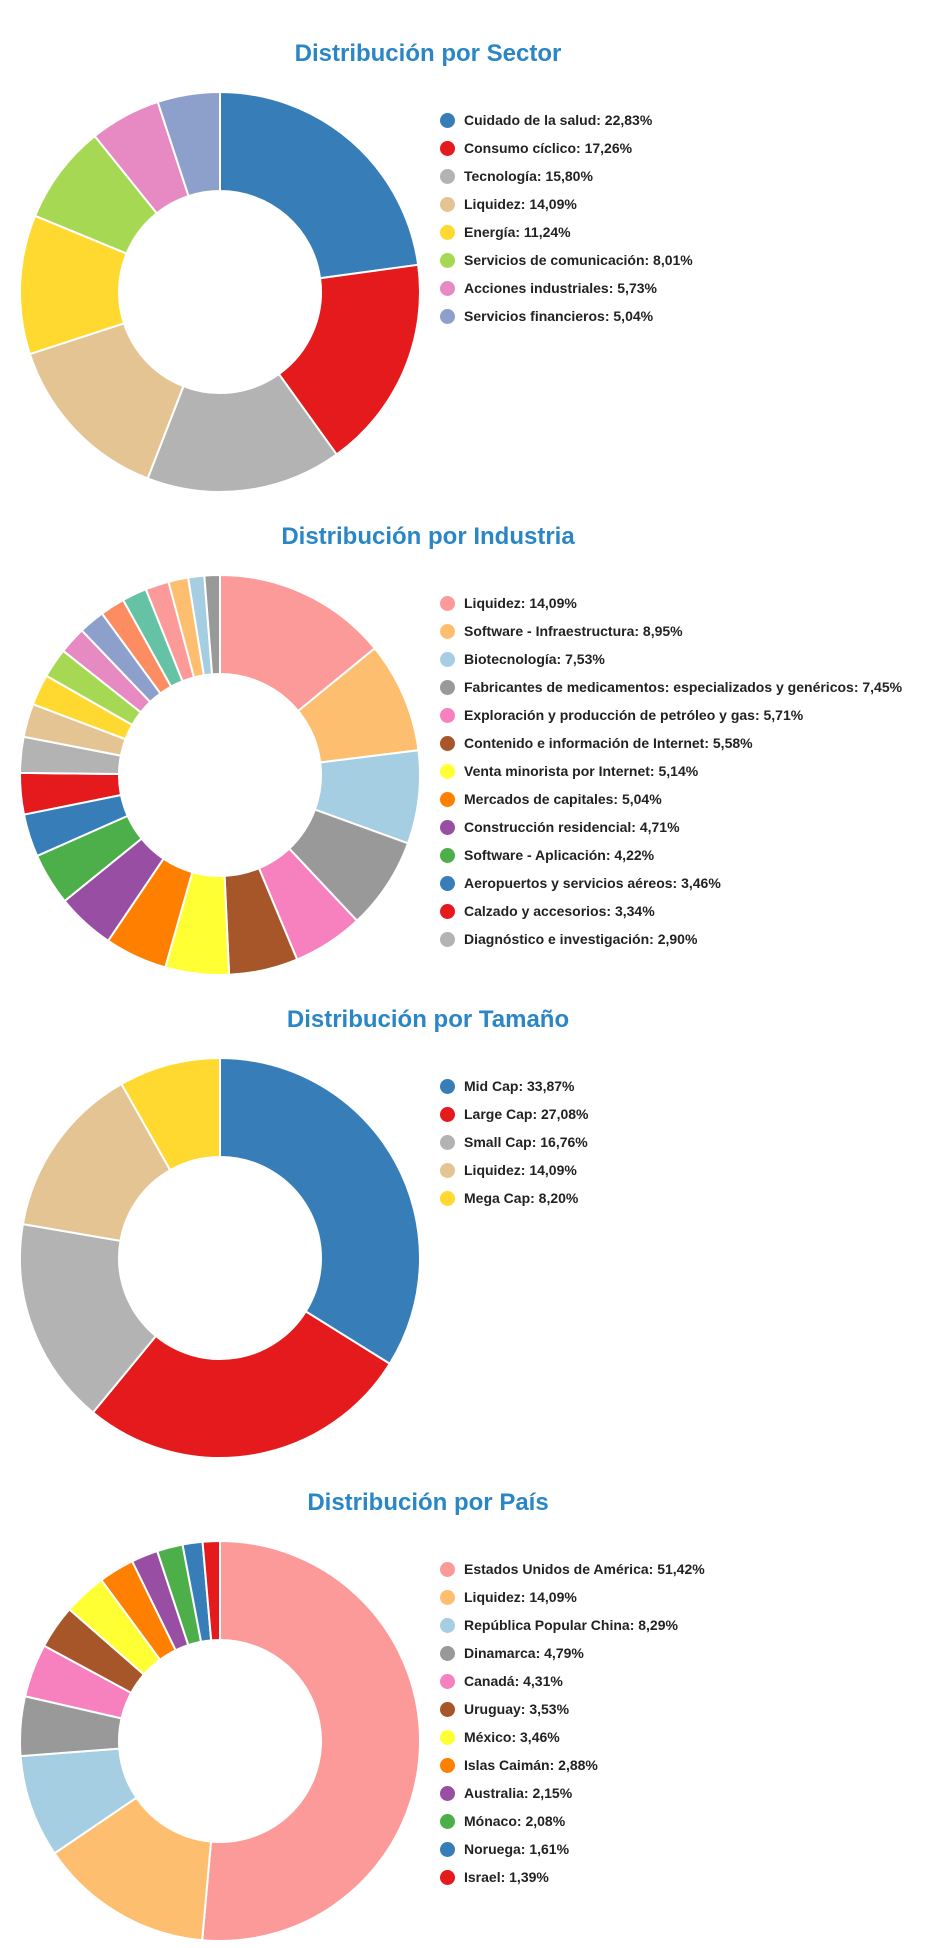 This screenshot has width=939, height=1948. I want to click on legend-item: Small Cap: 16,76%, so click(514, 1142).